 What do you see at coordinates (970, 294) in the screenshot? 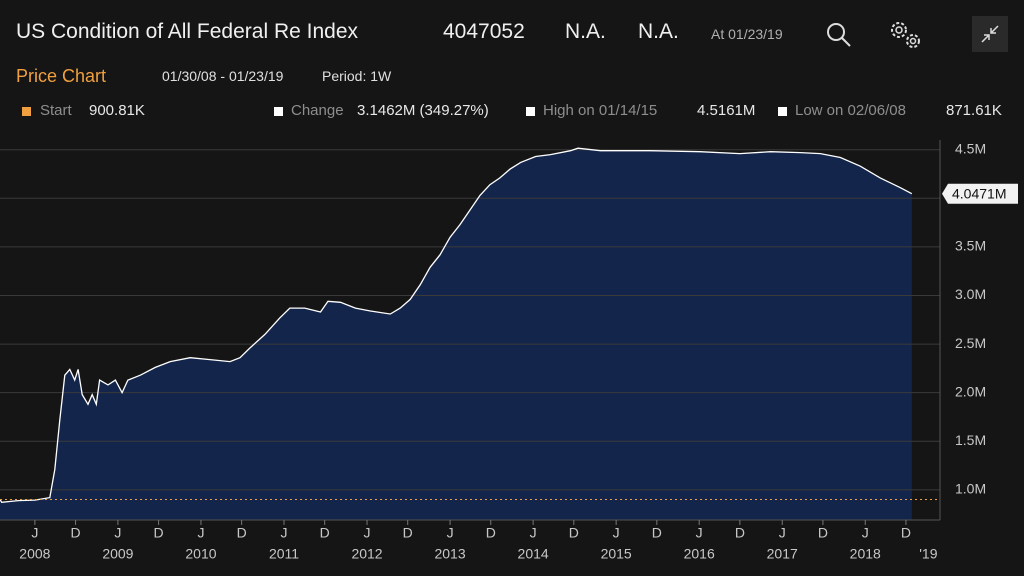
I see `y-tick-label: 3.0M` at bounding box center [970, 294].